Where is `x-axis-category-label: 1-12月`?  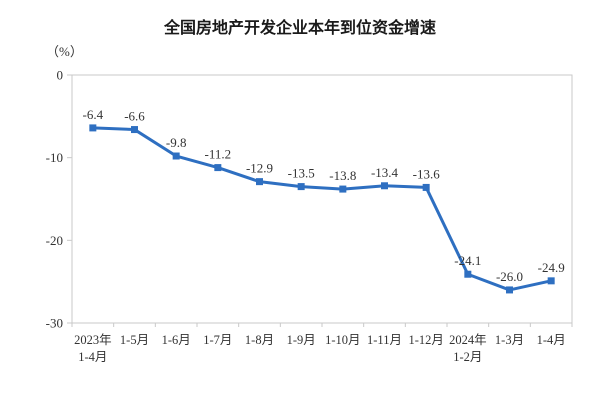 x-axis-category-label: 1-12月 is located at coordinates (425, 340).